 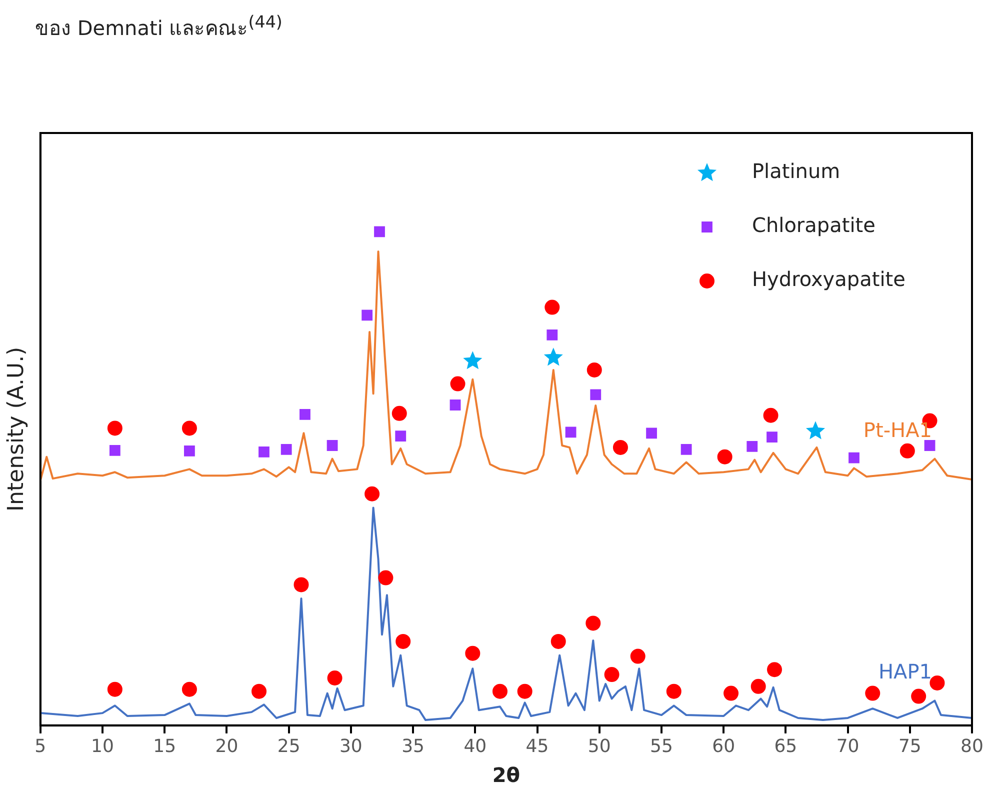 What do you see at coordinates (475, 746) in the screenshot?
I see `x-tick-label: 40` at bounding box center [475, 746].